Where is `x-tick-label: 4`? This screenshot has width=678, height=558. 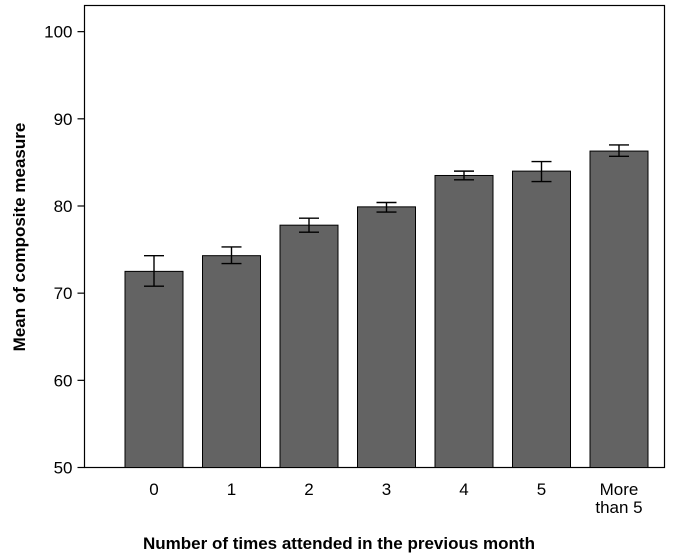
x-tick-label: 4 is located at coordinates (463, 489).